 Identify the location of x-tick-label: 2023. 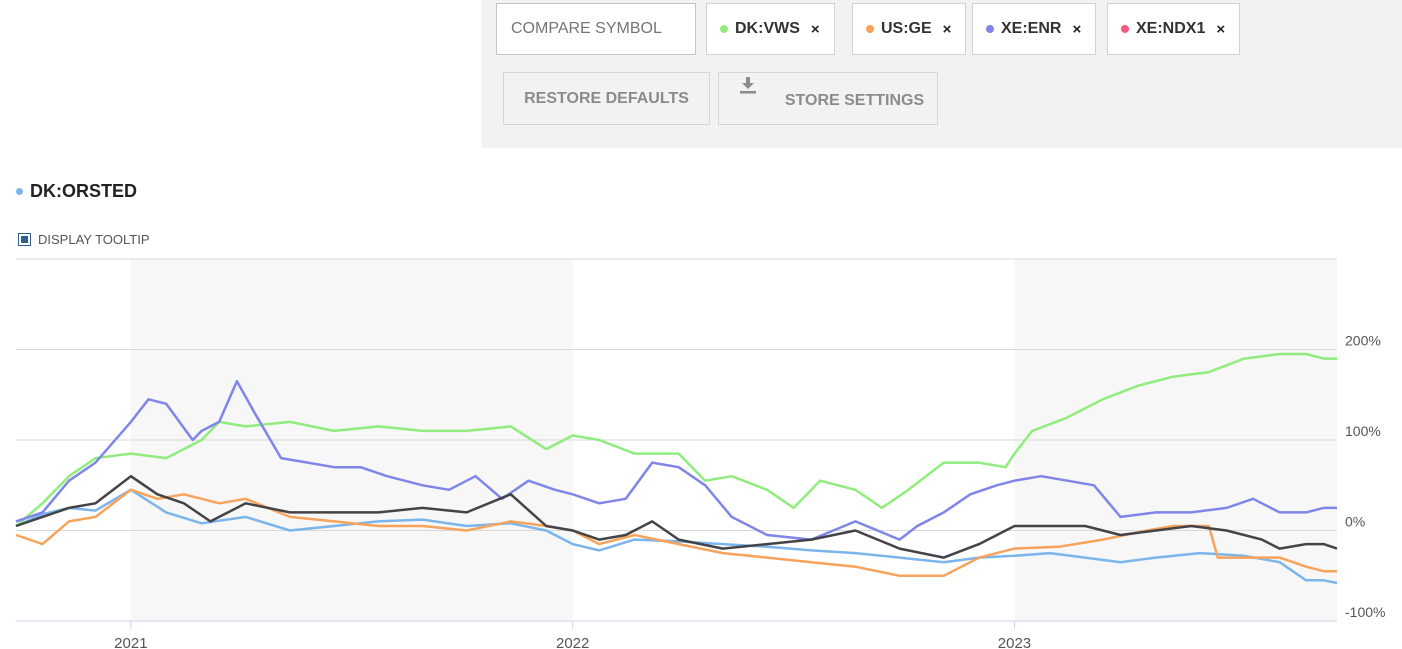
(1014, 642).